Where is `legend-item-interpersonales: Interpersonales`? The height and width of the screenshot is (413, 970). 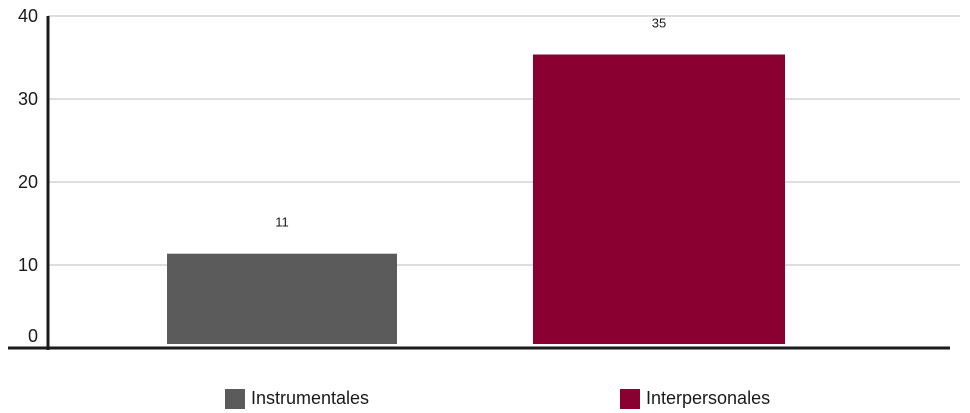 legend-item-interpersonales: Interpersonales is located at coordinates (695, 398).